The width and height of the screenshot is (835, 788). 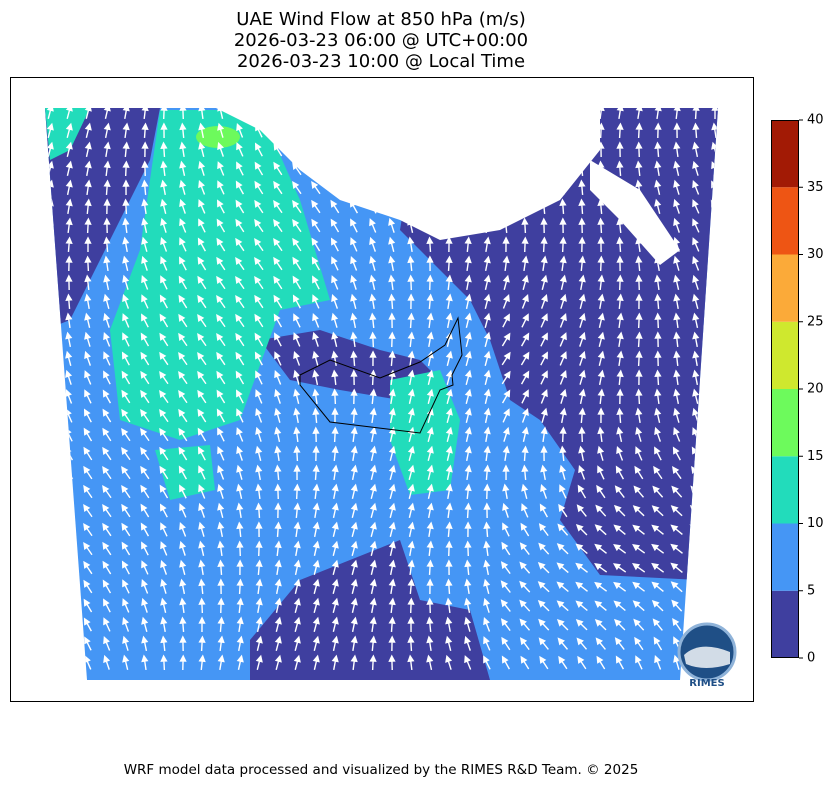 I want to click on colorbar-tick-label: 20, so click(x=815, y=389).